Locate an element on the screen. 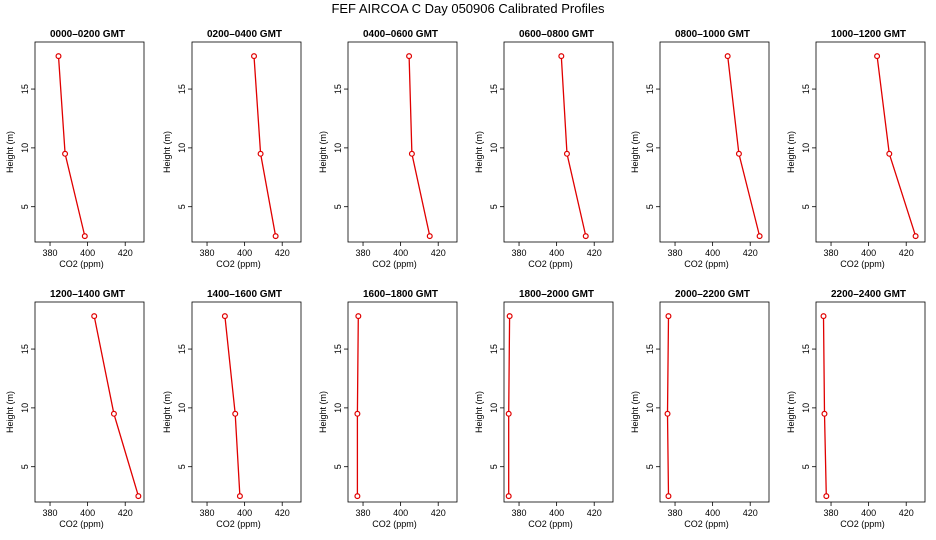  panel-title: 2200–2400 GMT is located at coordinates (868, 294).